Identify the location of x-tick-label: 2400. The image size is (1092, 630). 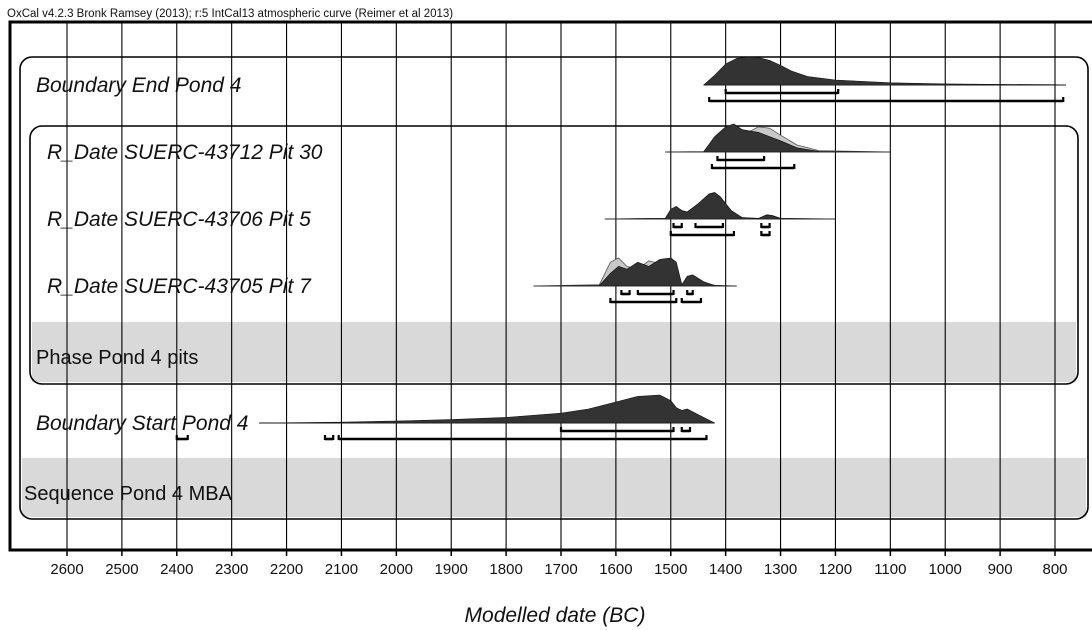
(176, 569).